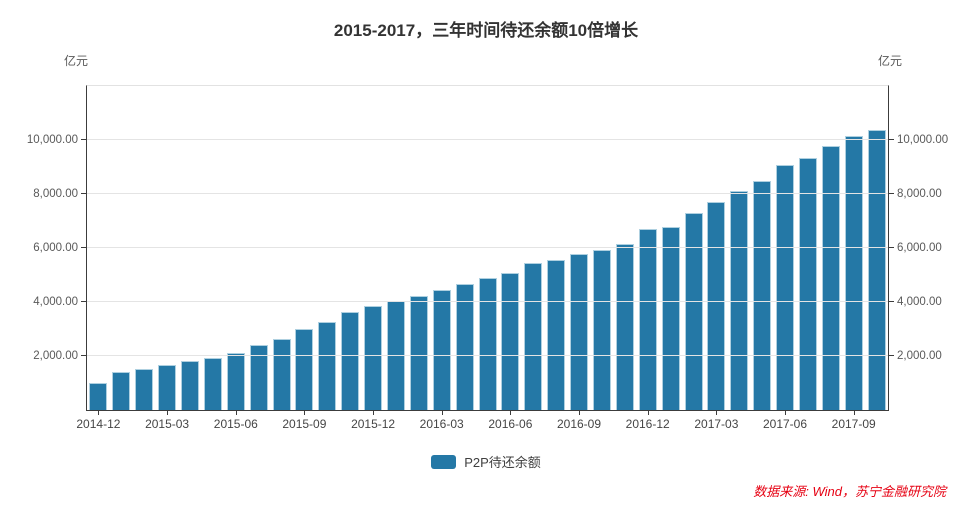  What do you see at coordinates (55, 194) in the screenshot?
I see `y-axis-label-left: 8,000.00` at bounding box center [55, 194].